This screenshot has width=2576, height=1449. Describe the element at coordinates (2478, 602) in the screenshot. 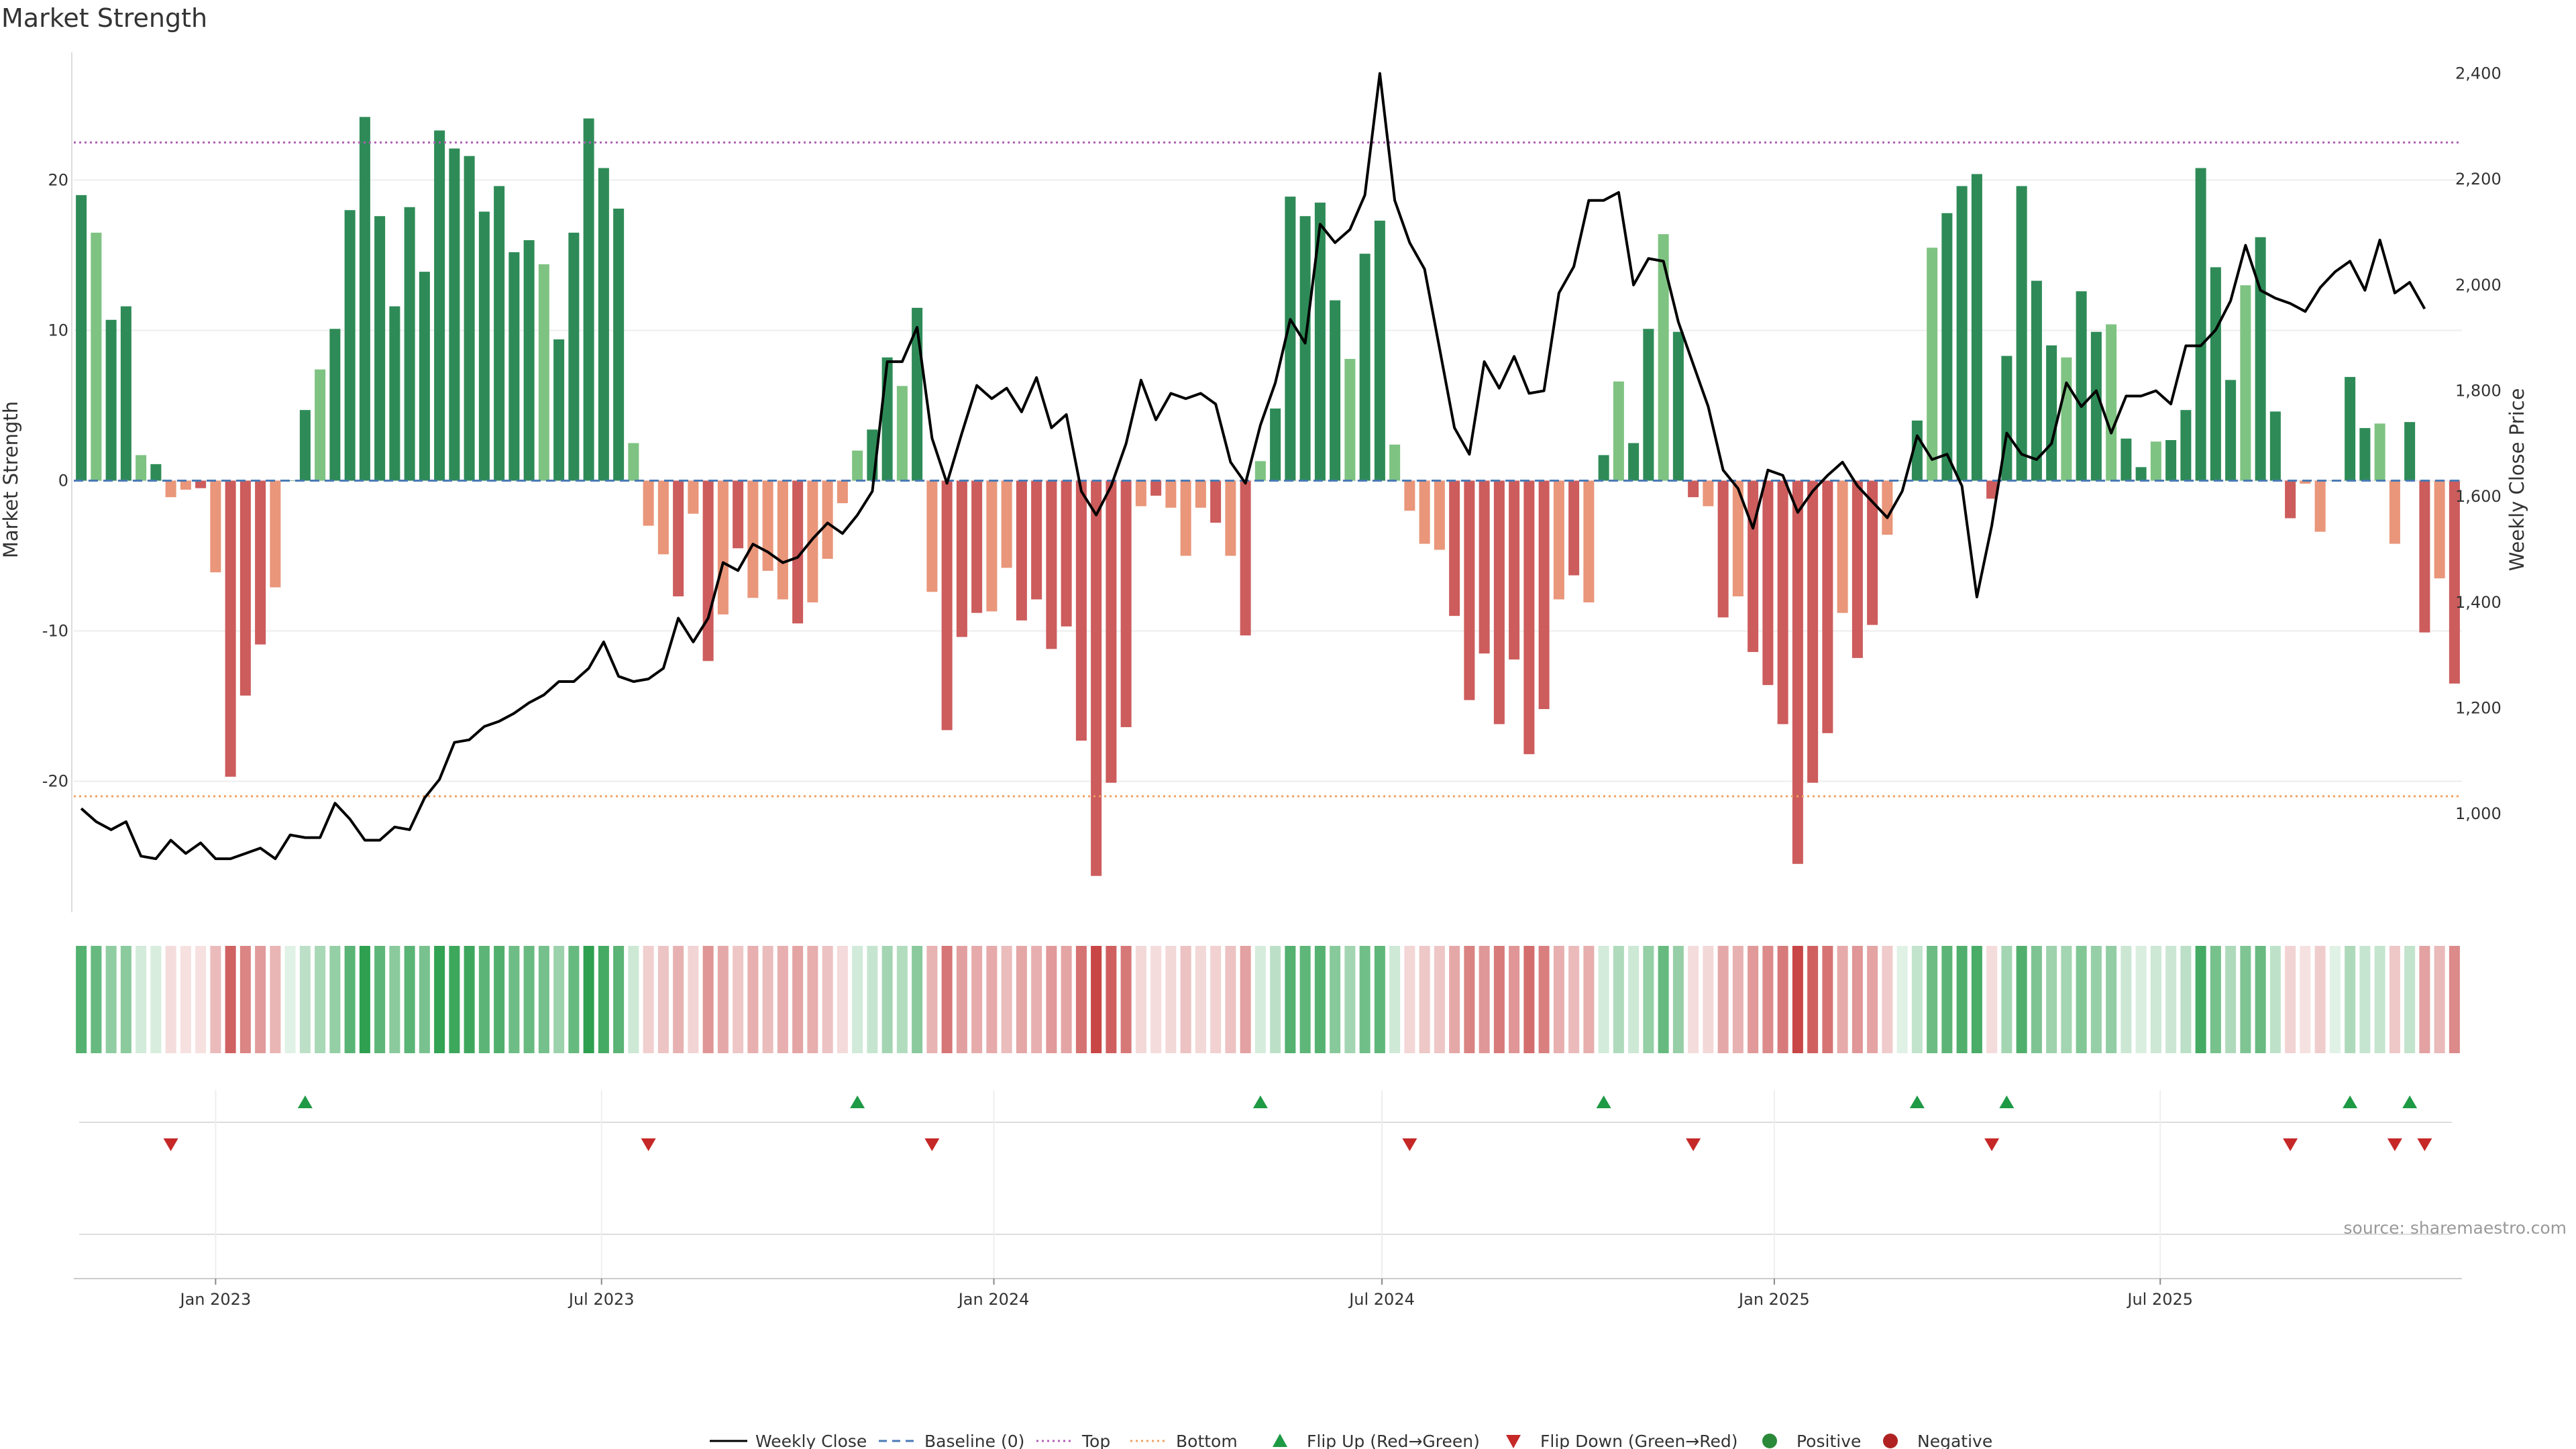

I see `y2-tick-label: 1,400` at that location.